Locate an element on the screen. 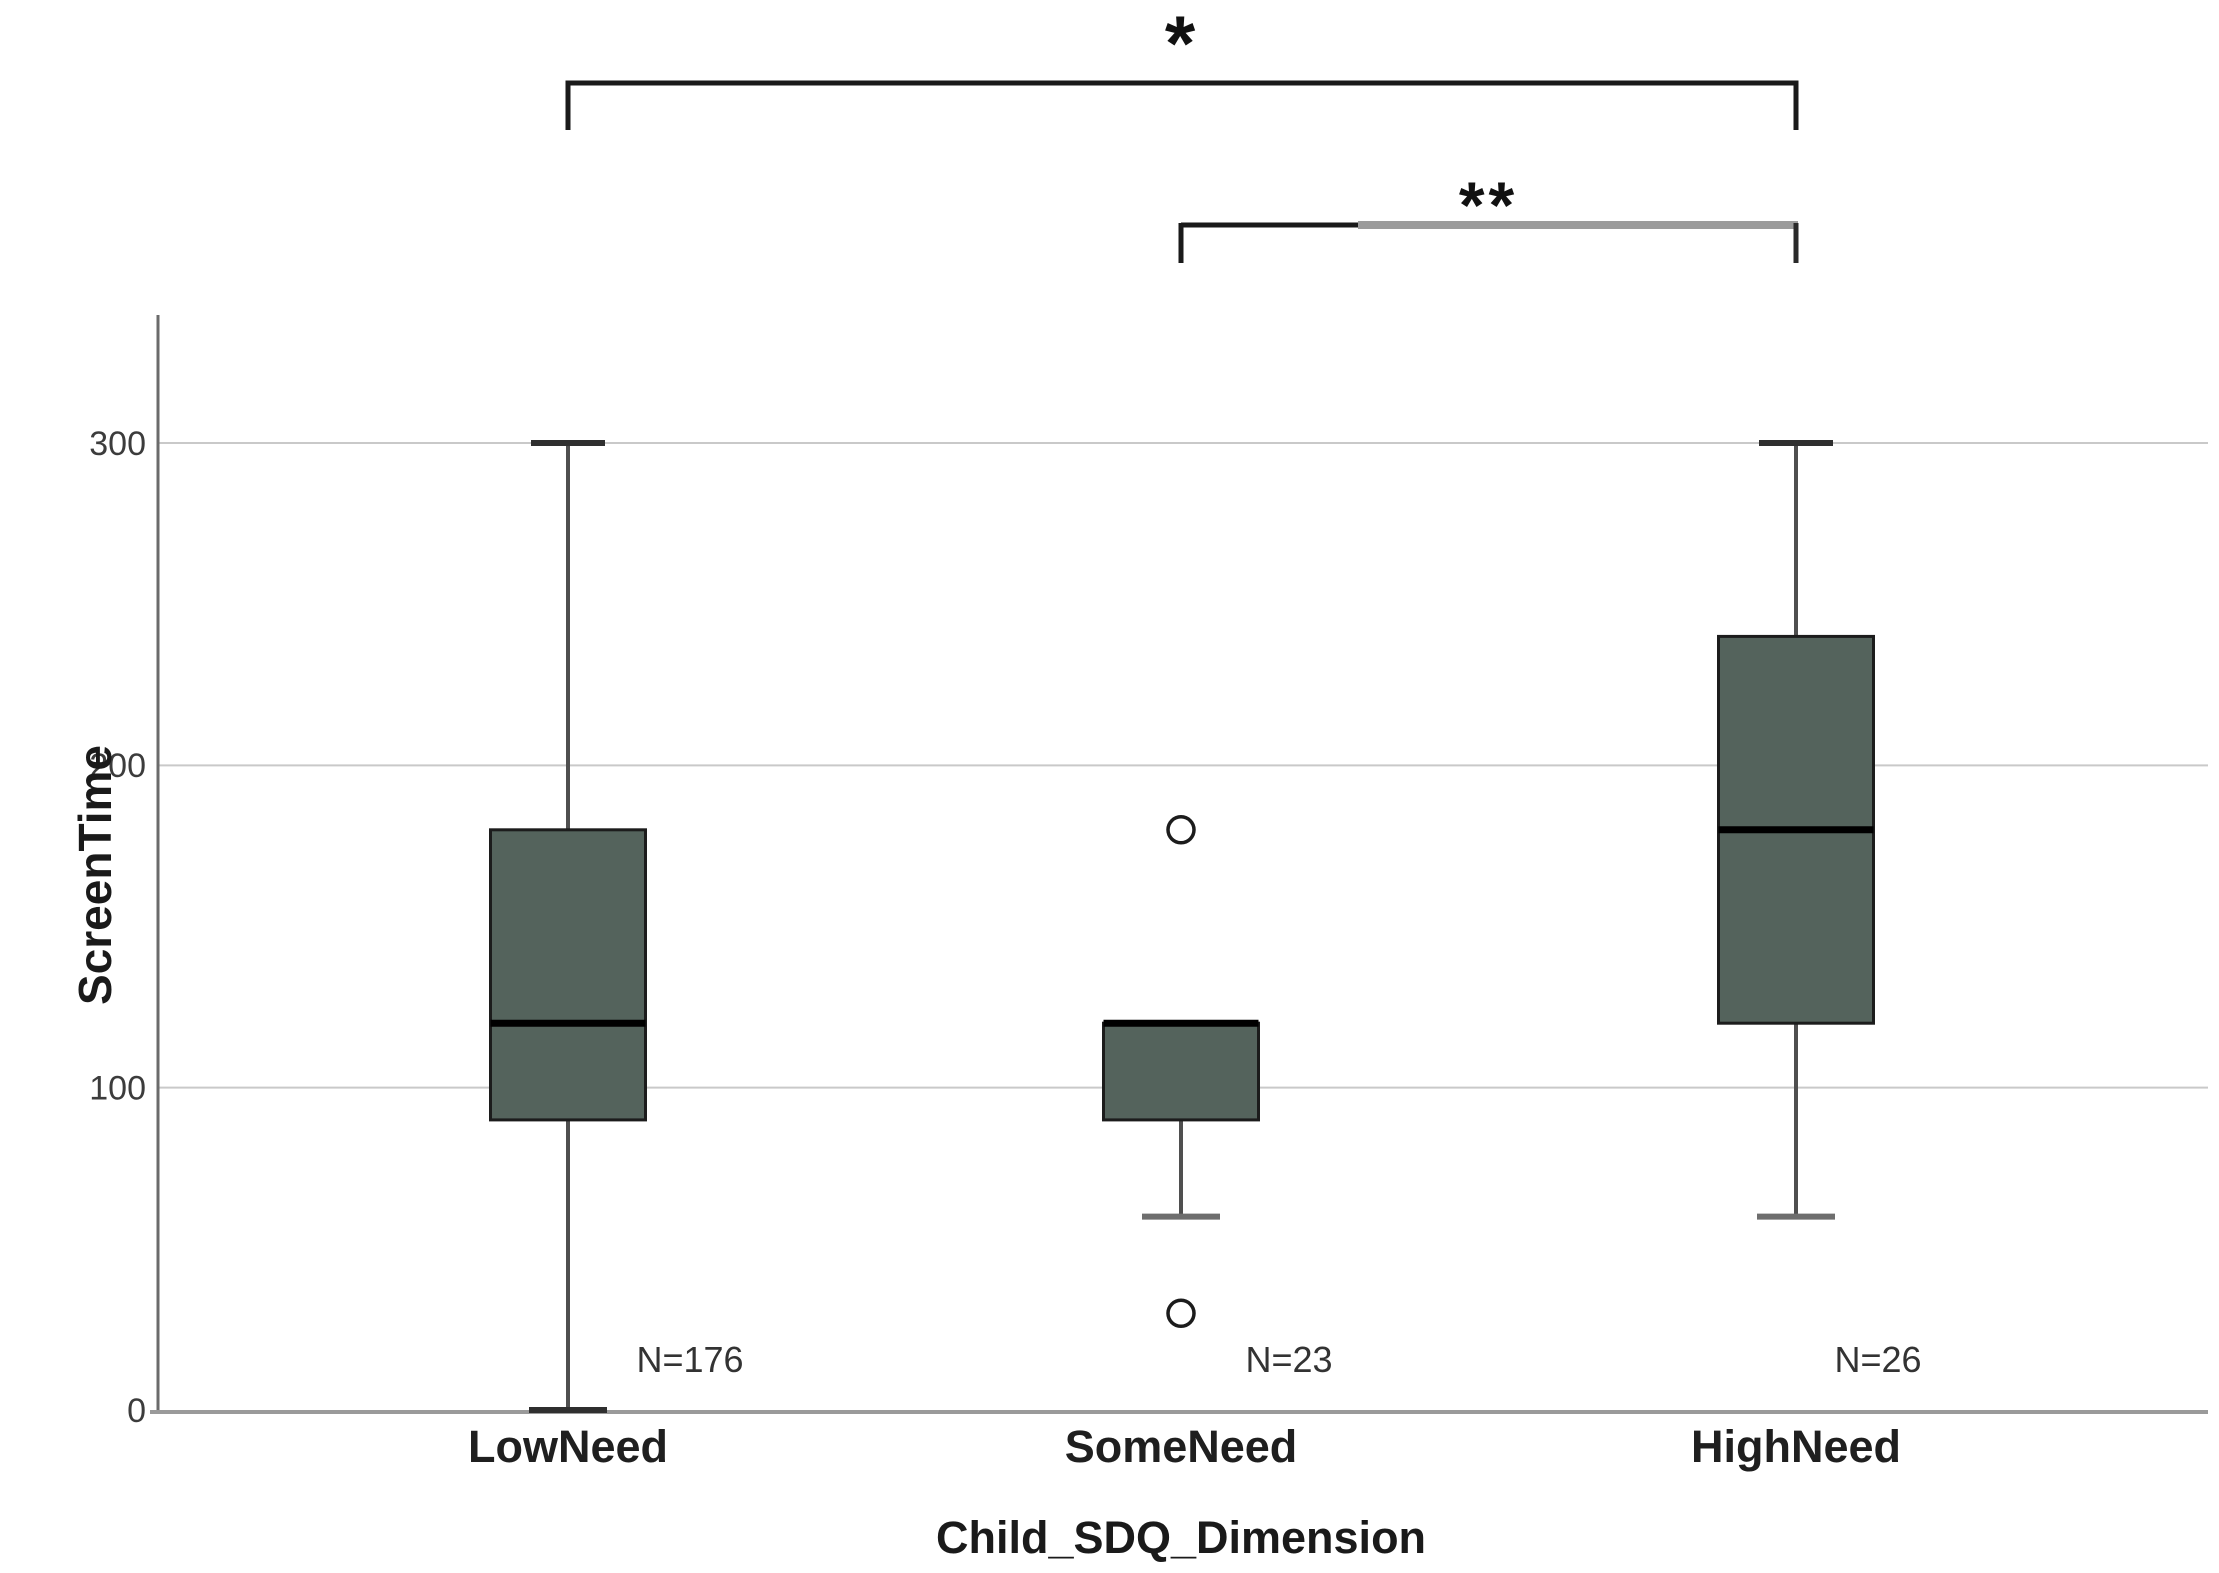 This screenshot has height=1573, width=2219. y-tick-label-100: 100 is located at coordinates (117, 1089).